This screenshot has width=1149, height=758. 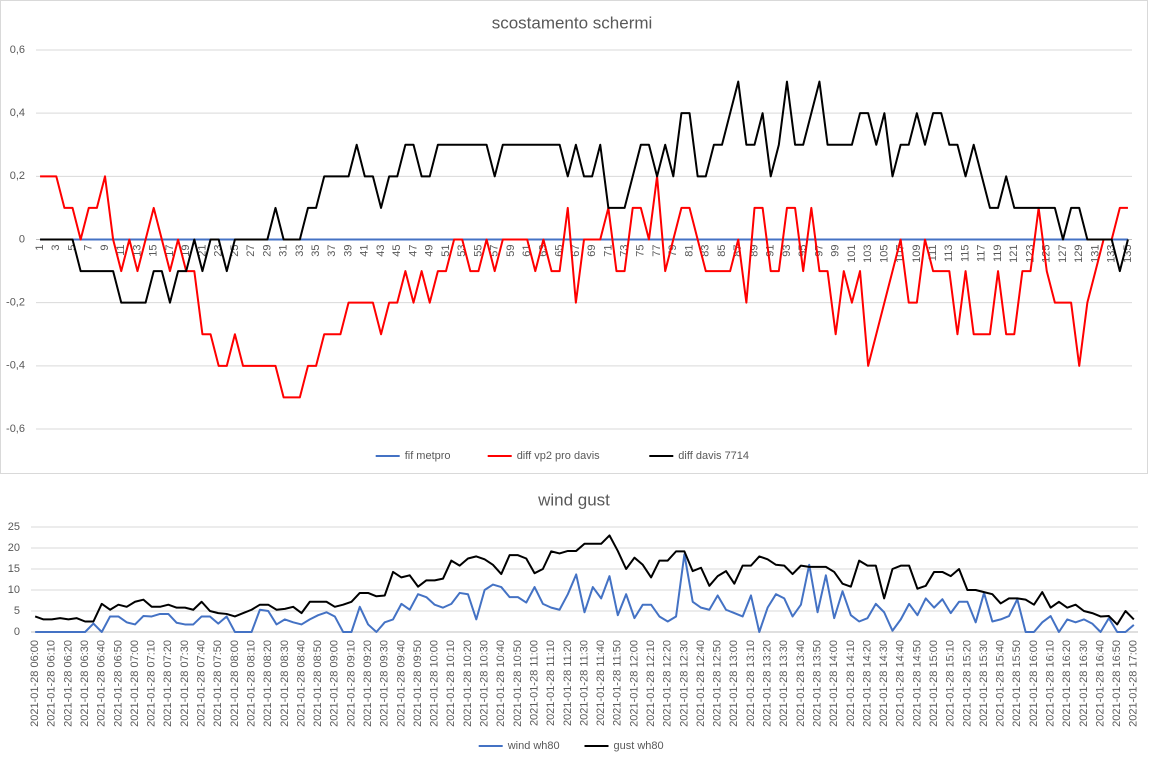 What do you see at coordinates (534, 683) in the screenshot?
I see `x-tick-label: 2021-01-28 11:00` at bounding box center [534, 683].